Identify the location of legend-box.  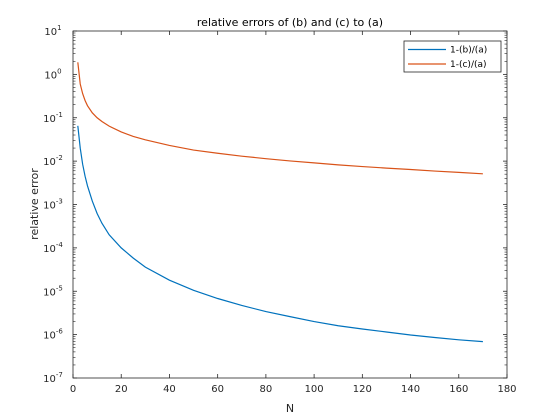
(452, 56).